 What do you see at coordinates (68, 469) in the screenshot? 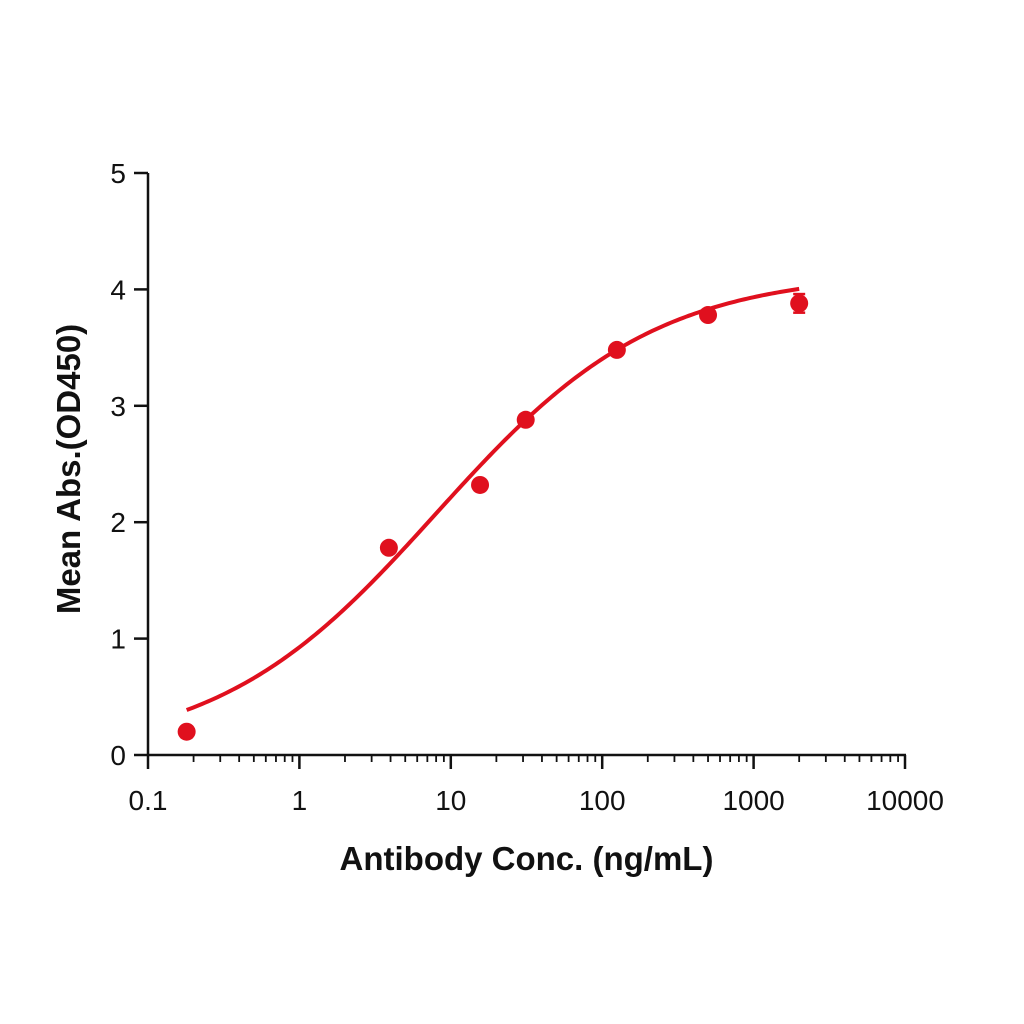
I see `y-axis-title: Mean Abs.(OD450)` at bounding box center [68, 469].